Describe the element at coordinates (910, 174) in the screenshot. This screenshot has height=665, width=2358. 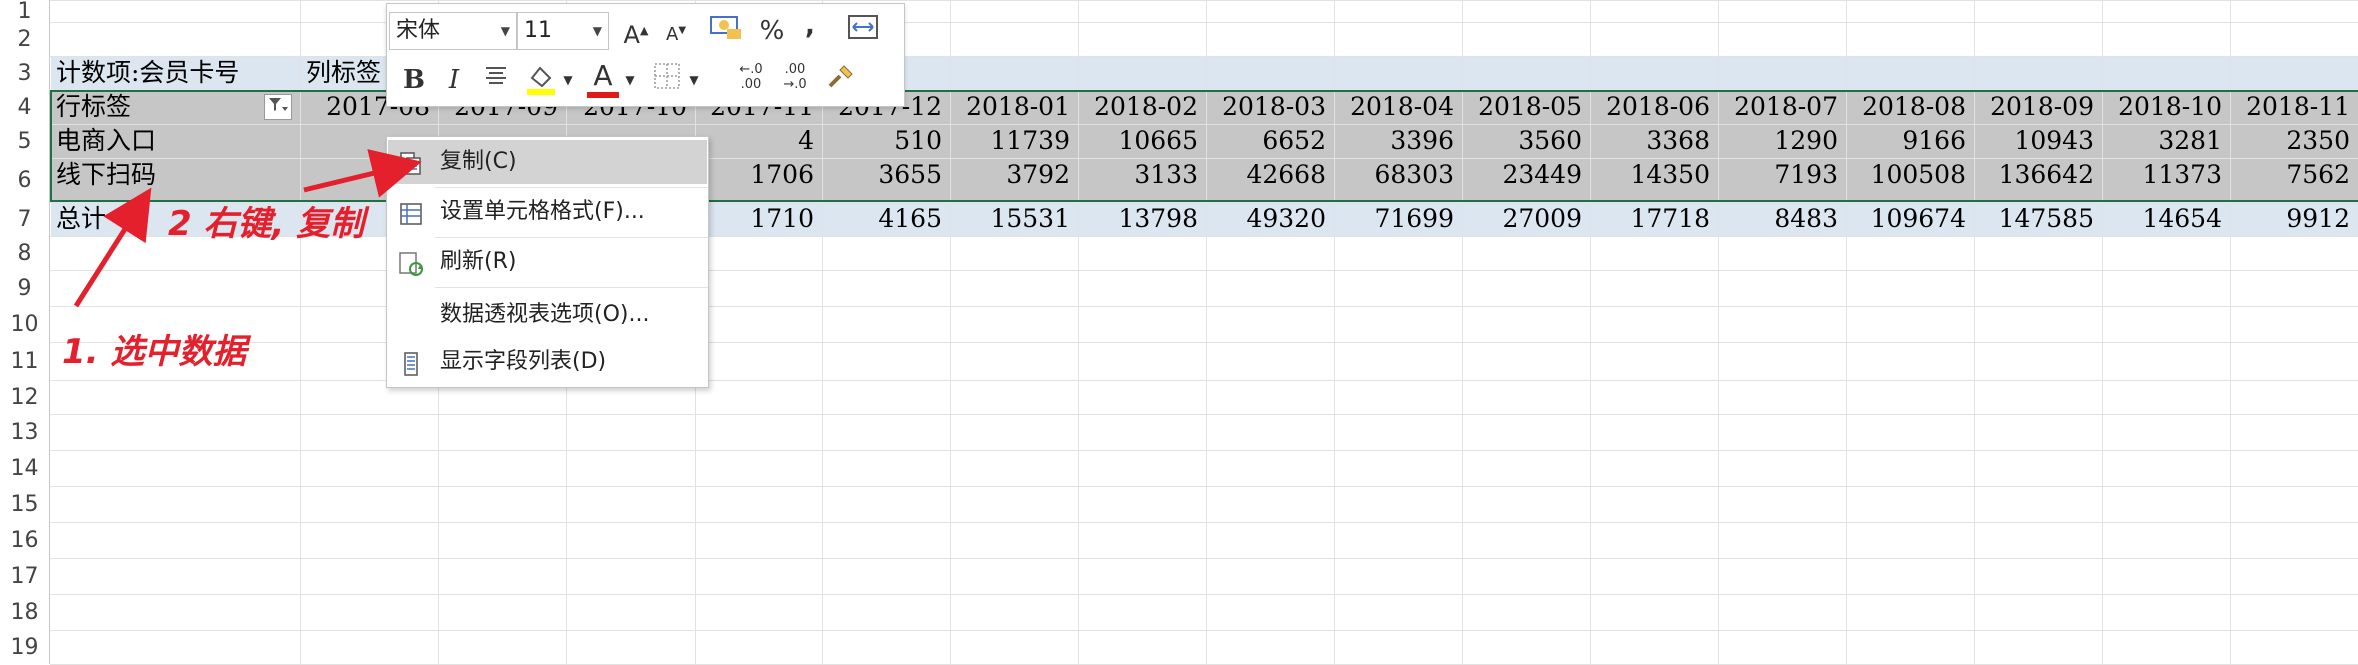
I see `data-cell: 3655` at that location.